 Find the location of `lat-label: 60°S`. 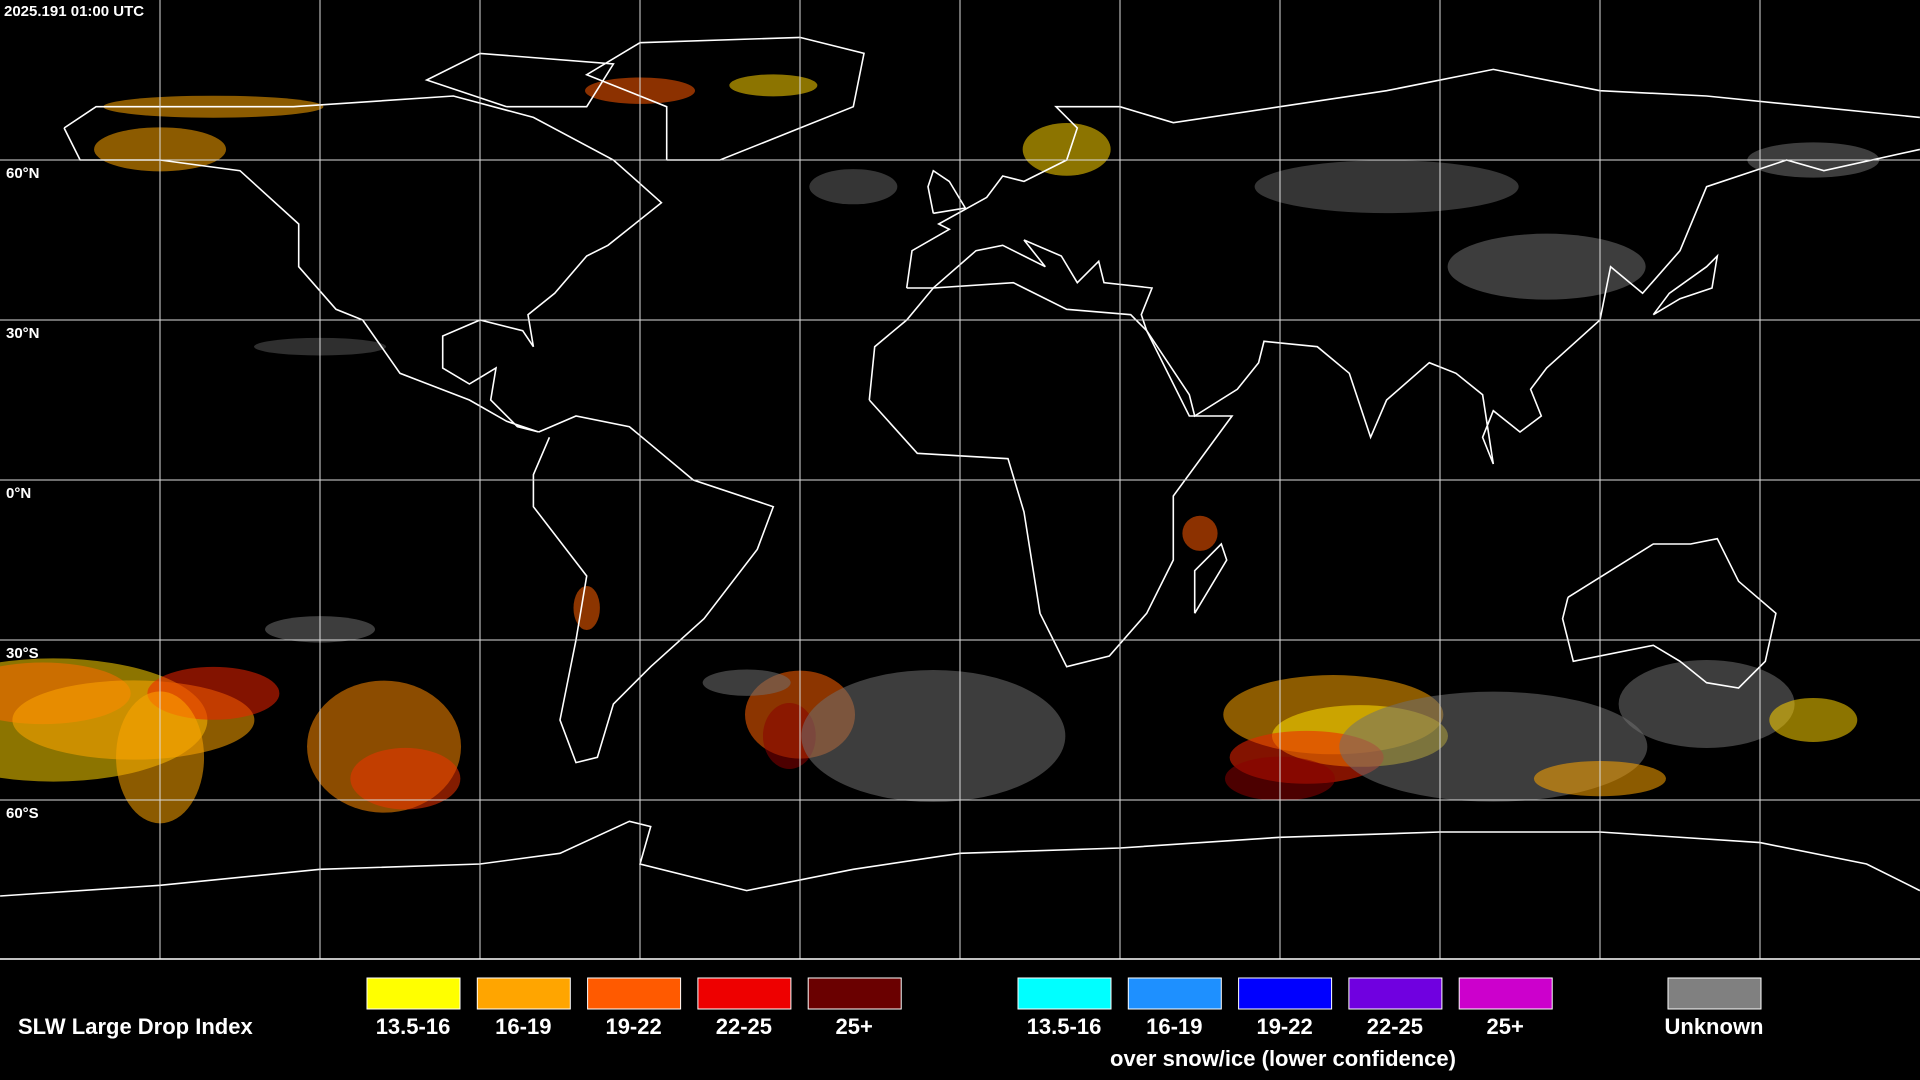

lat-label: 60°S is located at coordinates (22, 813).